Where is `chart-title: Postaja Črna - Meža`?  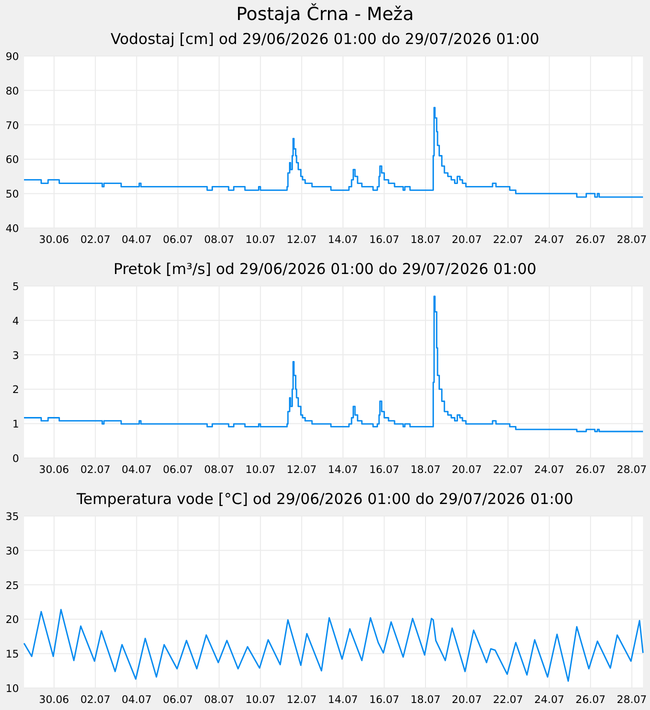
chart-title: Postaja Črna - Meža is located at coordinates (325, 14).